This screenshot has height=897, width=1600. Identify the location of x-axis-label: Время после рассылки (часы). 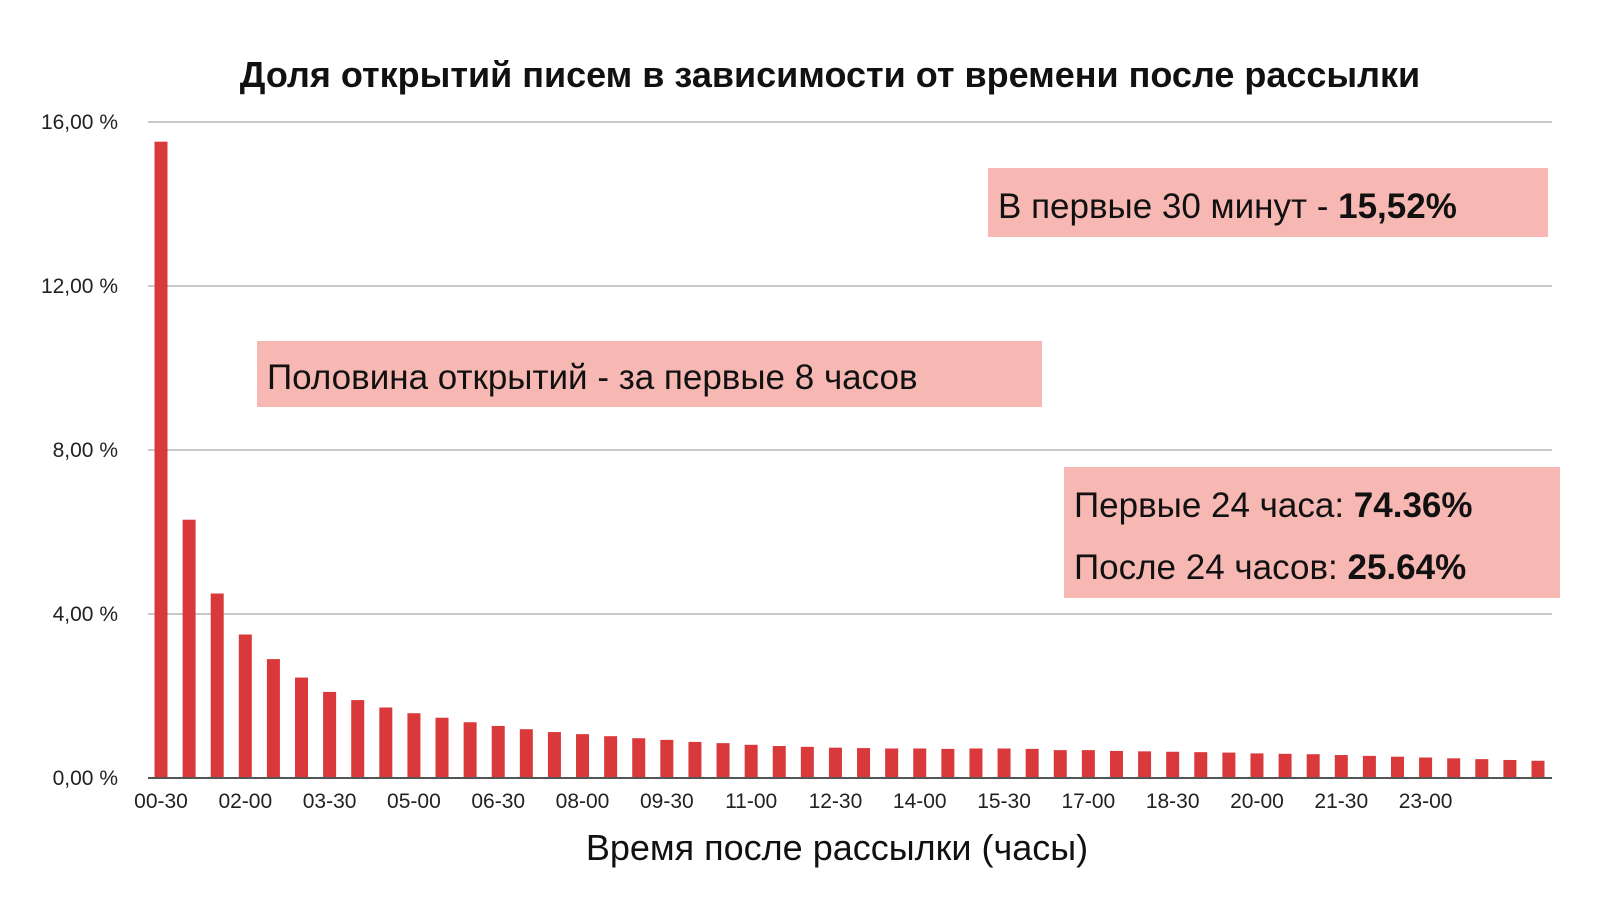
(837, 847).